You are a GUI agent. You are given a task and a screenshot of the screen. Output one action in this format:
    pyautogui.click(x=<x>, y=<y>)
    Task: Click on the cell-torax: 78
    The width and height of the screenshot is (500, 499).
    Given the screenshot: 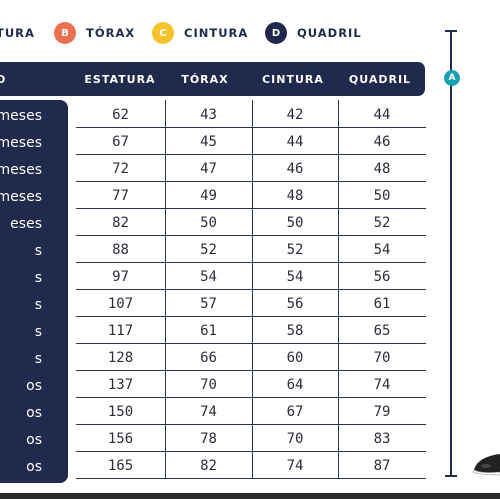 What is the action you would take?
    pyautogui.click(x=208, y=439)
    